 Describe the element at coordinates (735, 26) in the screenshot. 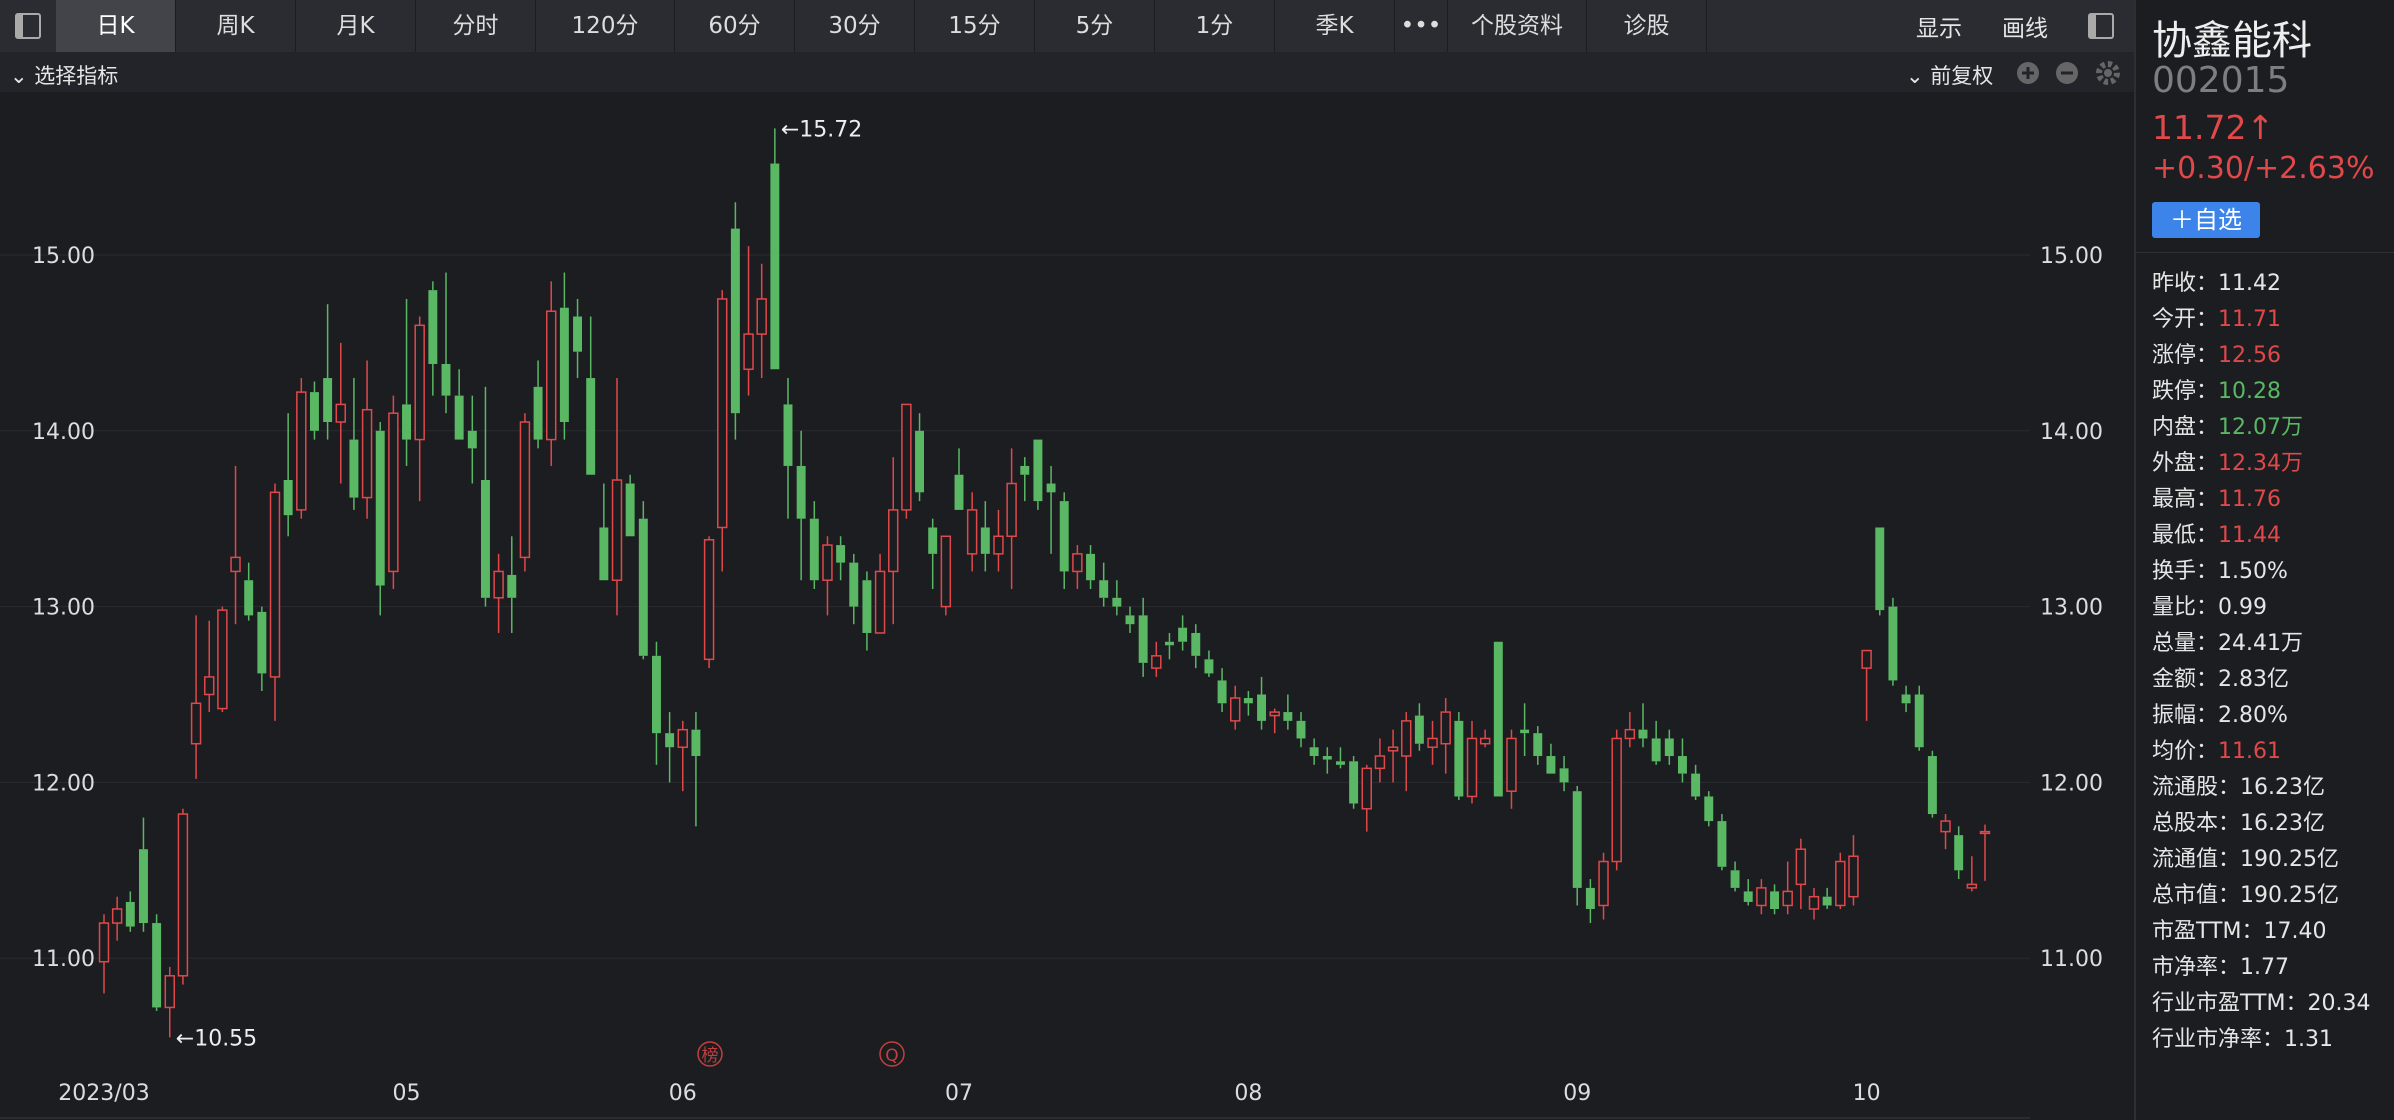

I see `period-tab: 60分` at that location.